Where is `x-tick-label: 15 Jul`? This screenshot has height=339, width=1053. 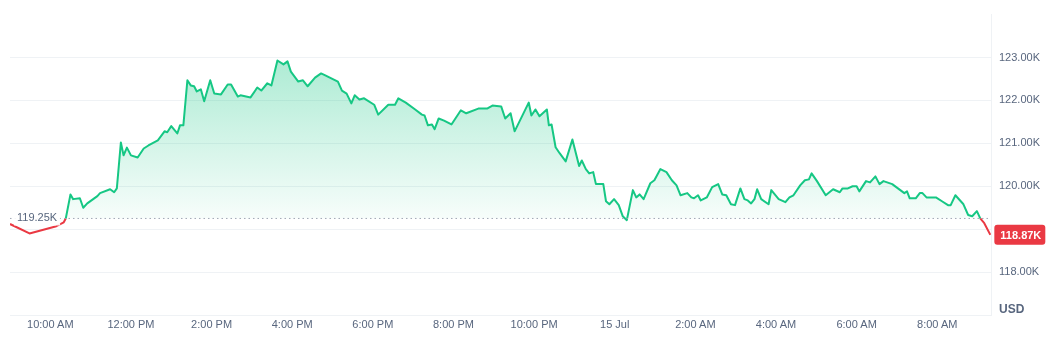 x-tick-label: 15 Jul is located at coordinates (615, 323).